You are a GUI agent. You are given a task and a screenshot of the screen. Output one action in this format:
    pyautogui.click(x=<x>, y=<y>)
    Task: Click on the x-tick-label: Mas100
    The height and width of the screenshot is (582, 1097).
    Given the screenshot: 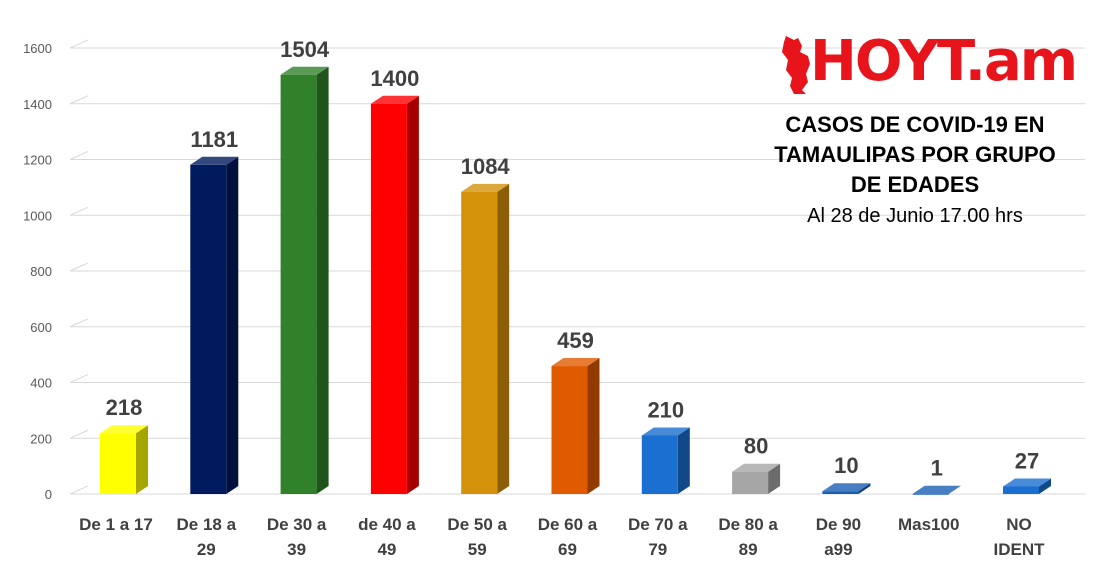 What is the action you would take?
    pyautogui.click(x=928, y=524)
    